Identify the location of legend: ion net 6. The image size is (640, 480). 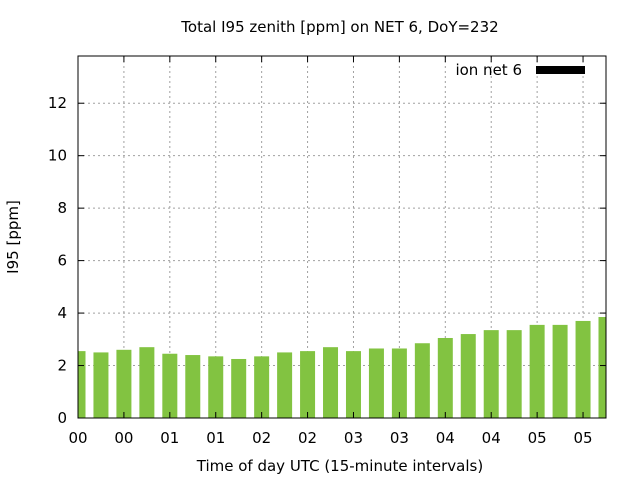
(520, 70).